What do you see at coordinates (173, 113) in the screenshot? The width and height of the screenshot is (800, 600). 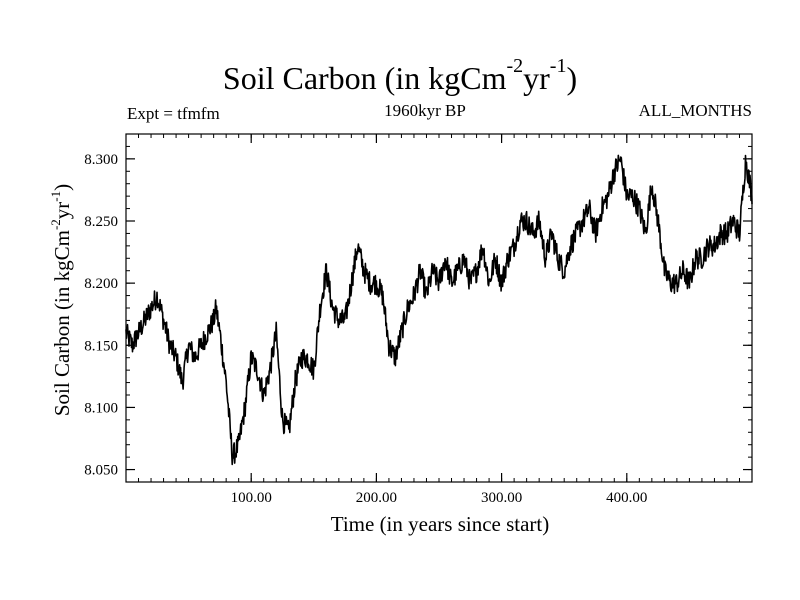 I see `experiment-label: Expt = tfmfm` at bounding box center [173, 113].